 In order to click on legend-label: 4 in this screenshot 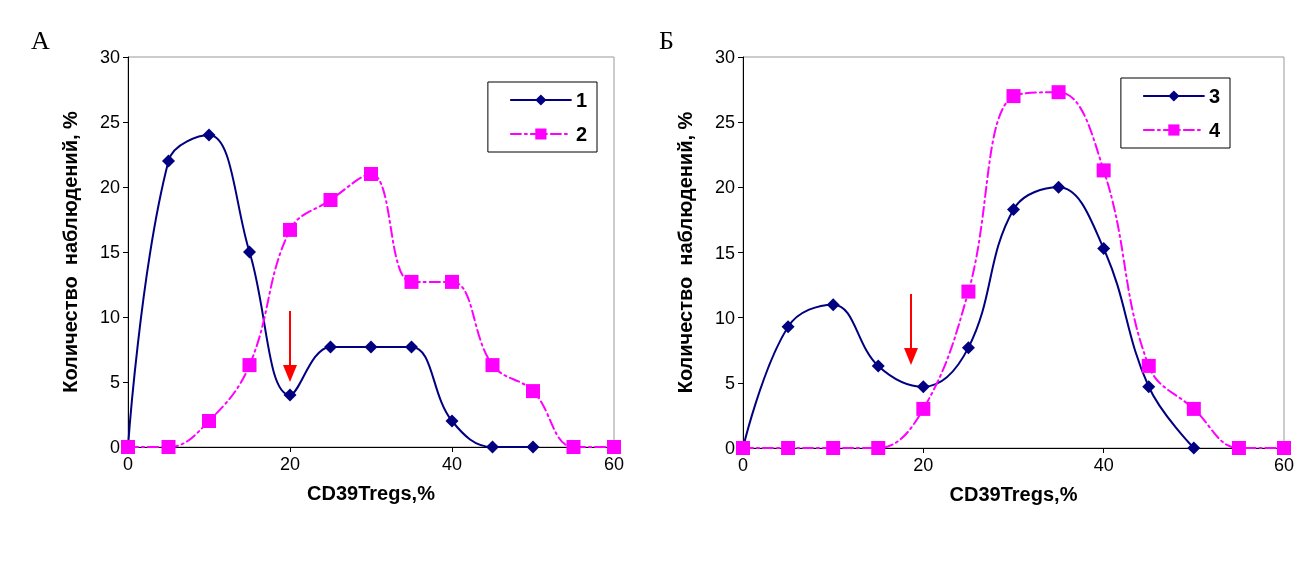, I will do `click(1214, 130)`.